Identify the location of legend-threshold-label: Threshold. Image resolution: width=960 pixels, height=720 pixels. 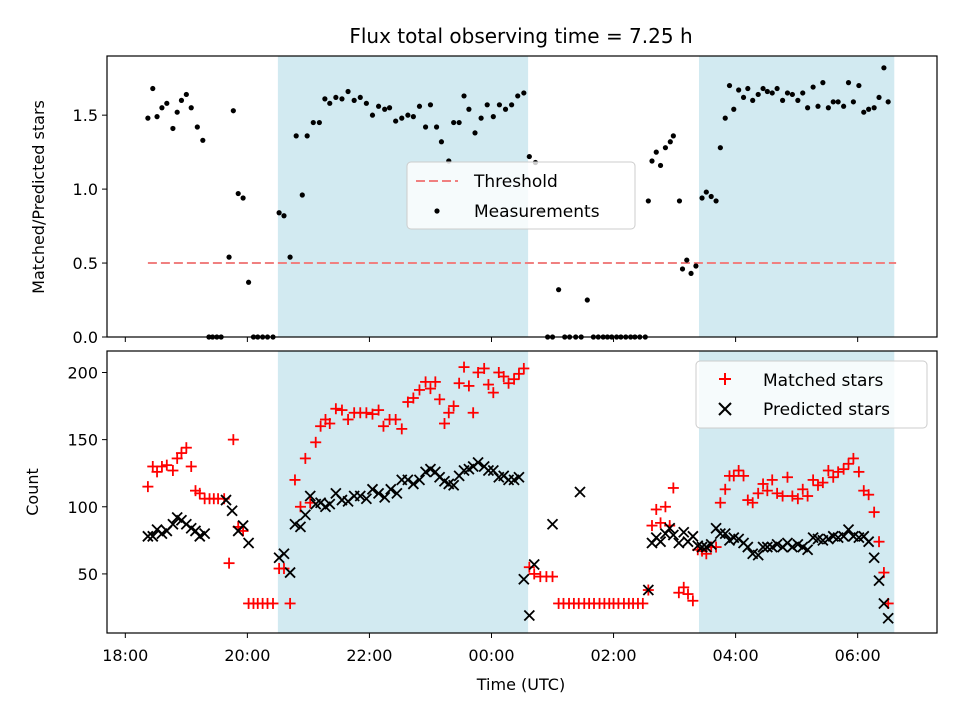
(515, 182).